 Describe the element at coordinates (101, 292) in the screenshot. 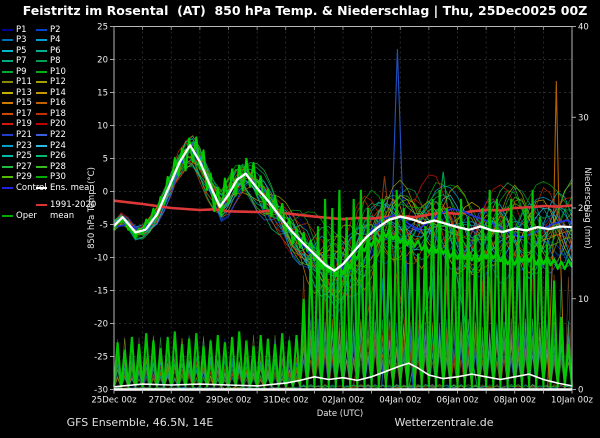

I see `y-left-tick-label: -15` at that location.